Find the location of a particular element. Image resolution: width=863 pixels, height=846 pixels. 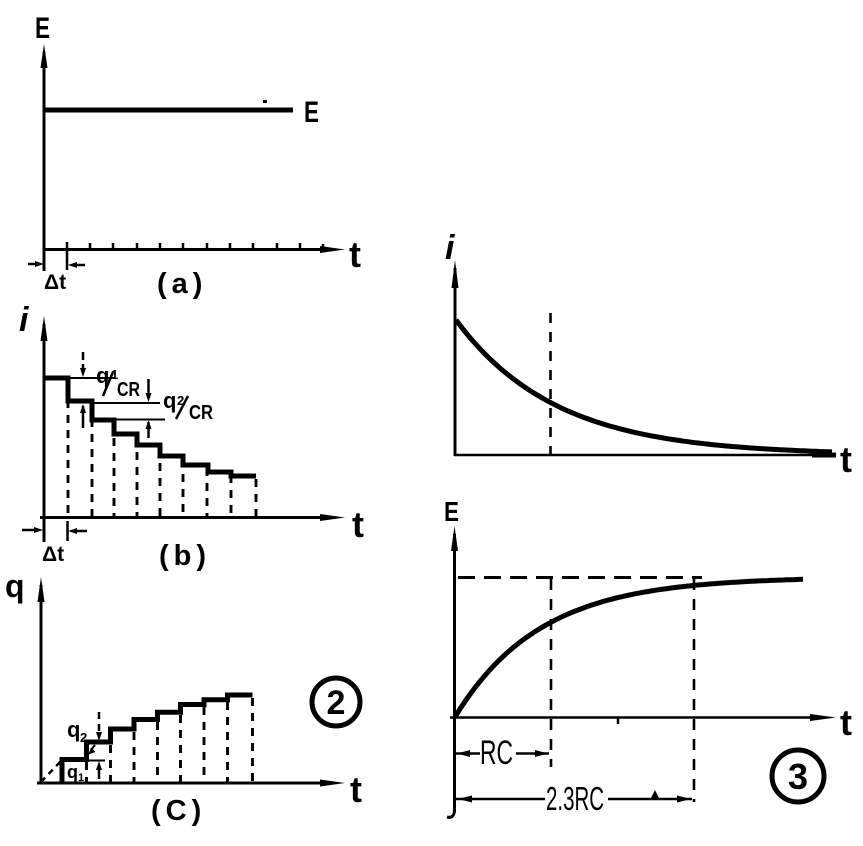

svg-text: (a) is located at coordinates (182, 284).